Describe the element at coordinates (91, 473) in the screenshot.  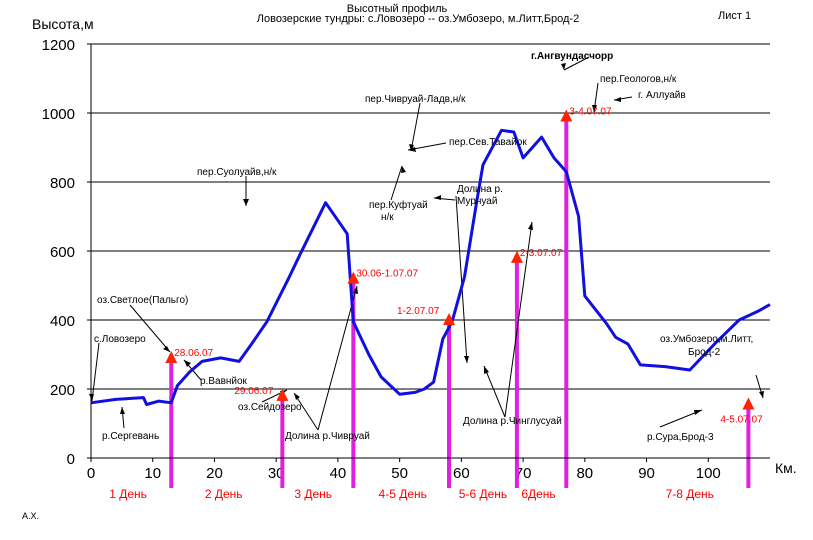
I see `x-tick-label: 0` at that location.